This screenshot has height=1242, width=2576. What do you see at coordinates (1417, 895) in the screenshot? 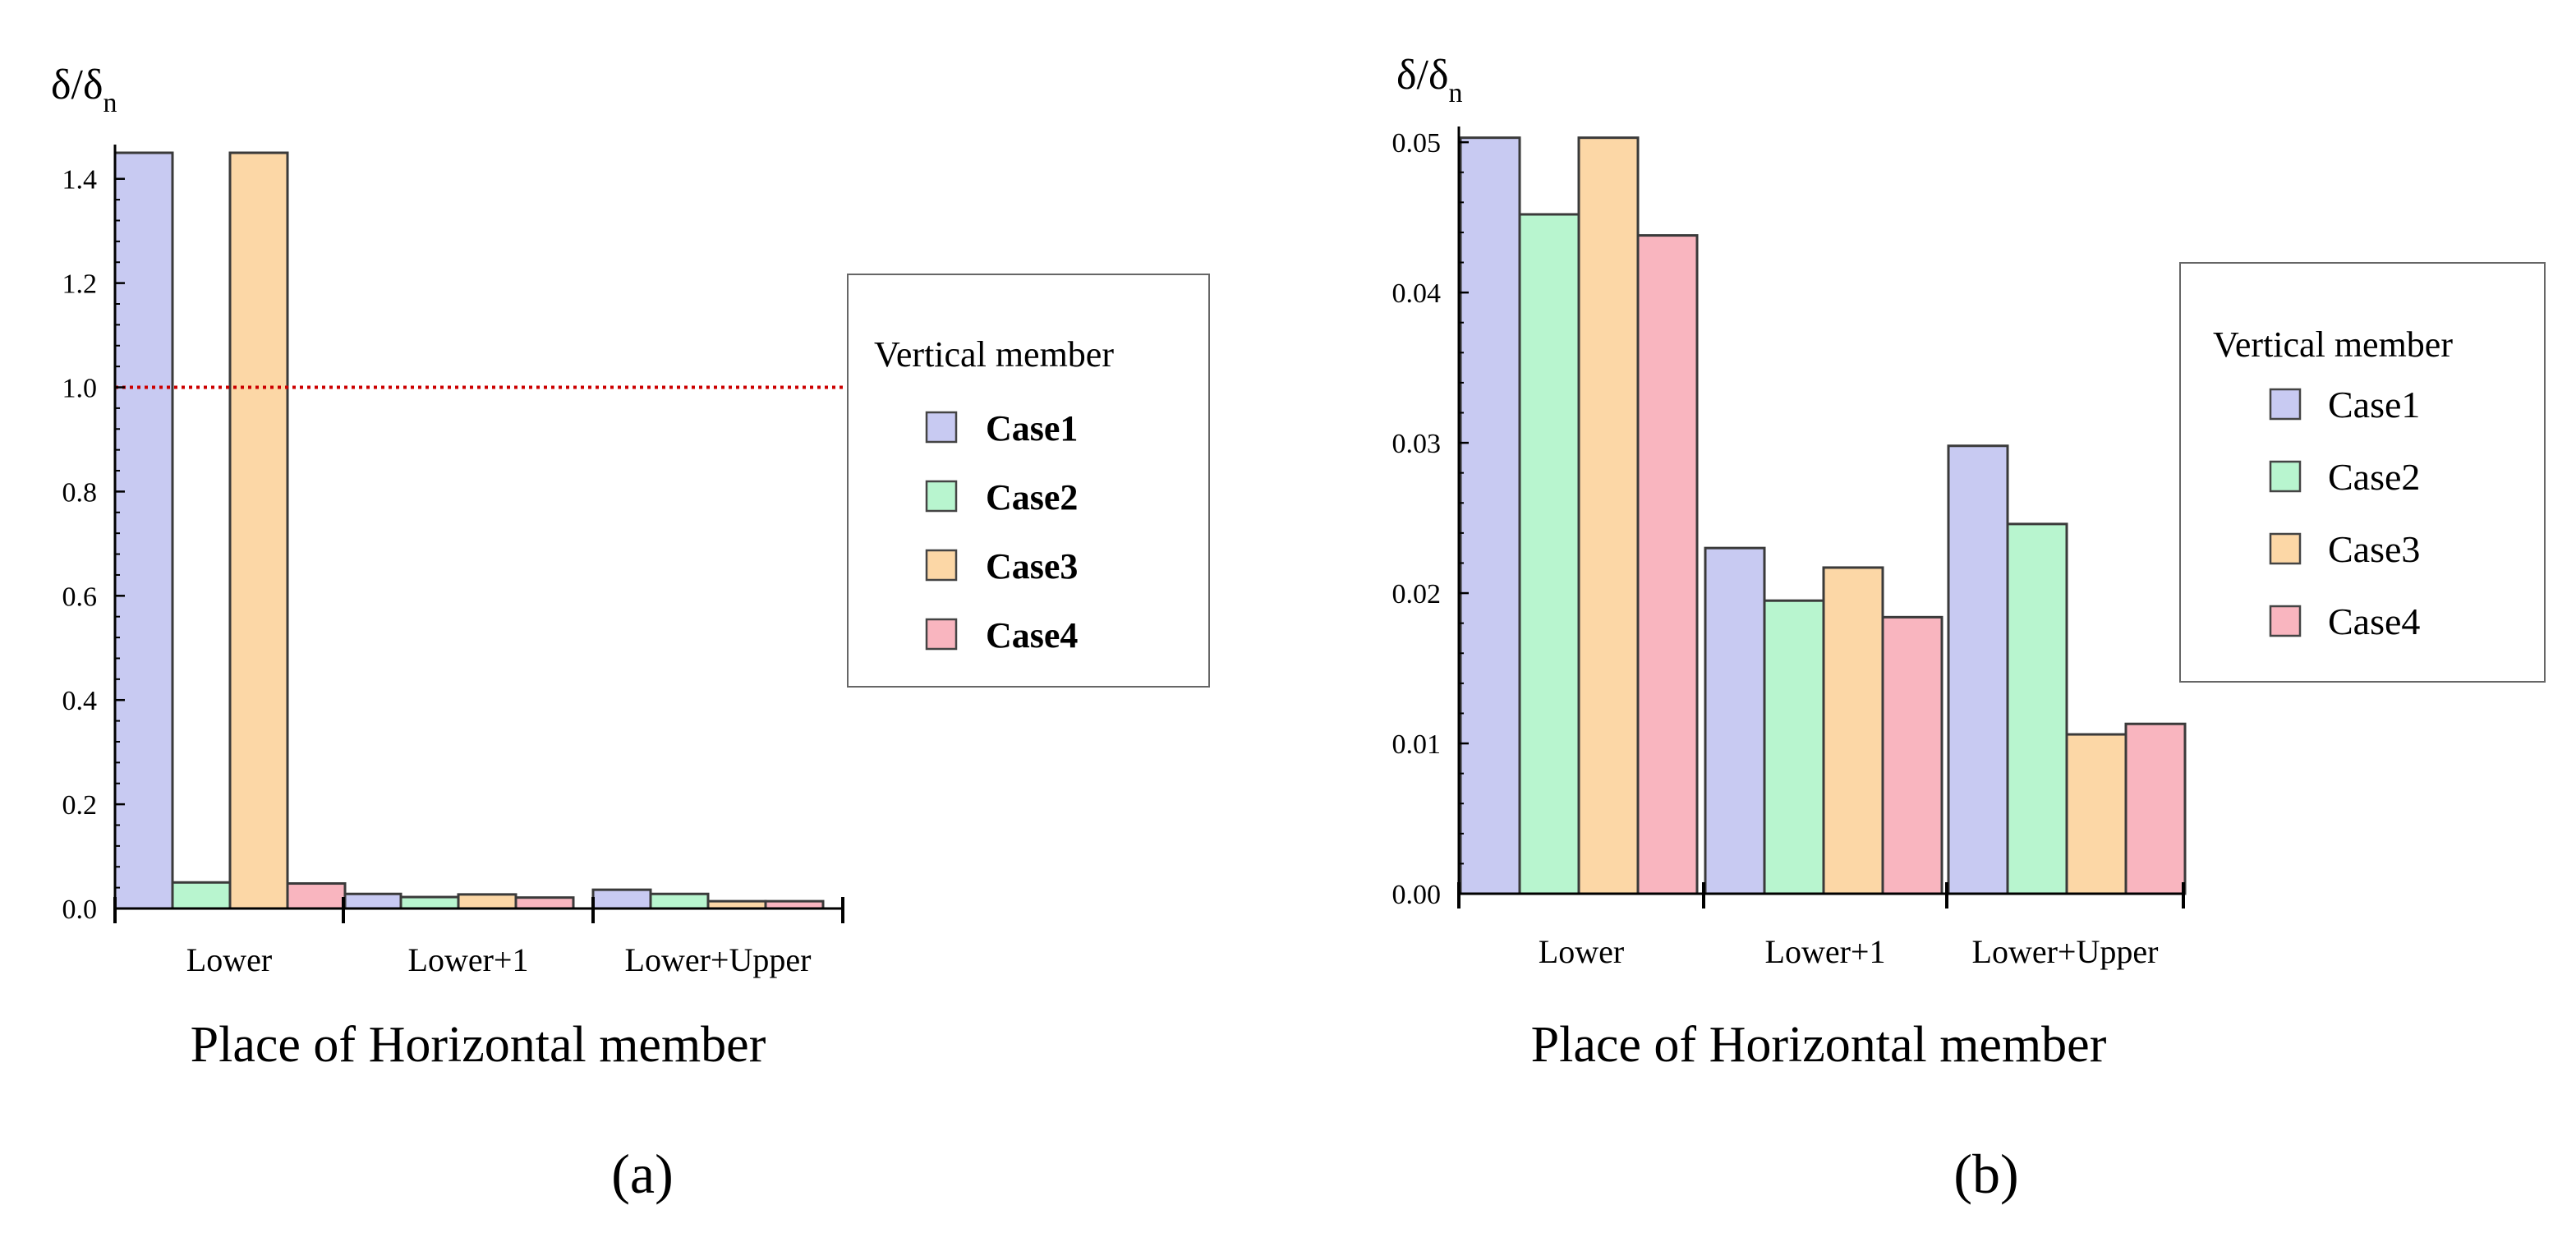
I see `y-tick-label-b-0: 0.00` at bounding box center [1417, 895].